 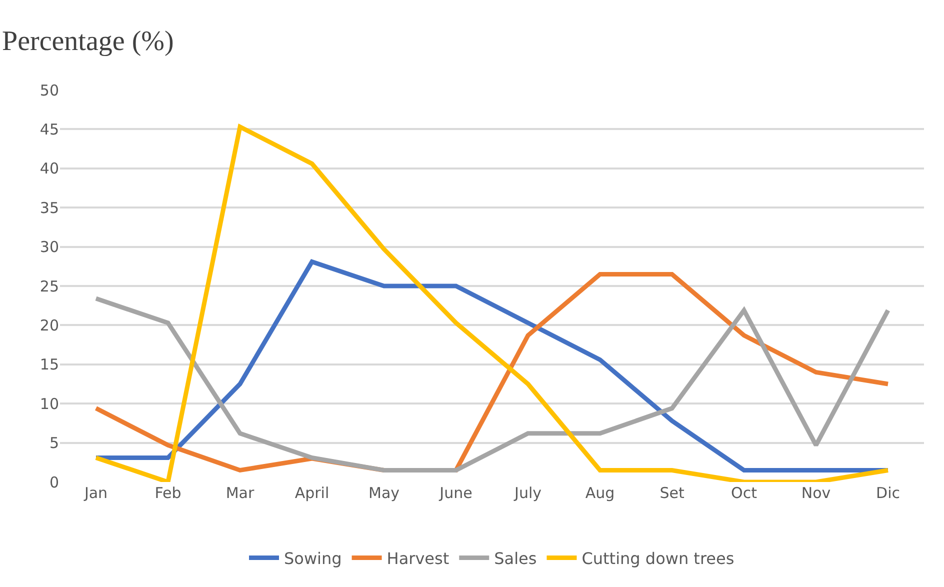 What do you see at coordinates (816, 493) in the screenshot?
I see `x-tick-label: Nov` at bounding box center [816, 493].